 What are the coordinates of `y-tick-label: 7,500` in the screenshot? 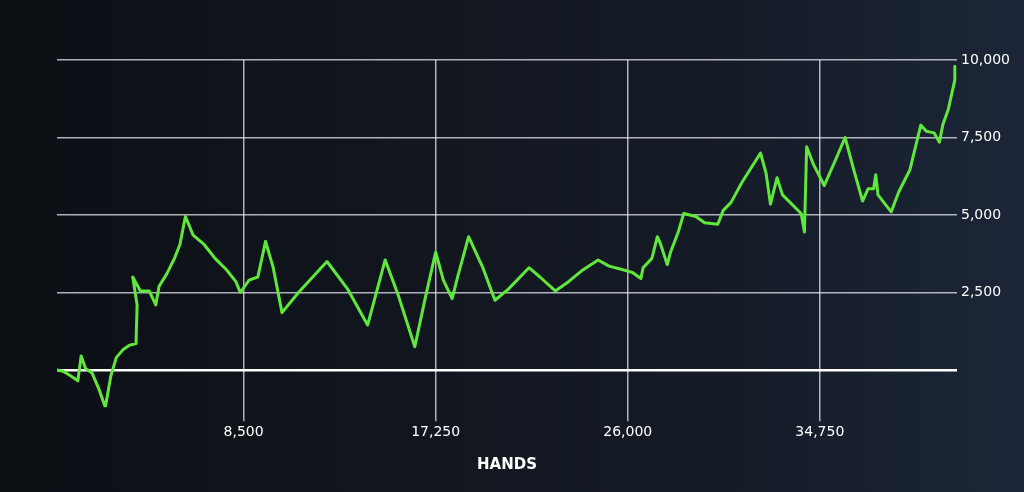 It's located at (981, 136).